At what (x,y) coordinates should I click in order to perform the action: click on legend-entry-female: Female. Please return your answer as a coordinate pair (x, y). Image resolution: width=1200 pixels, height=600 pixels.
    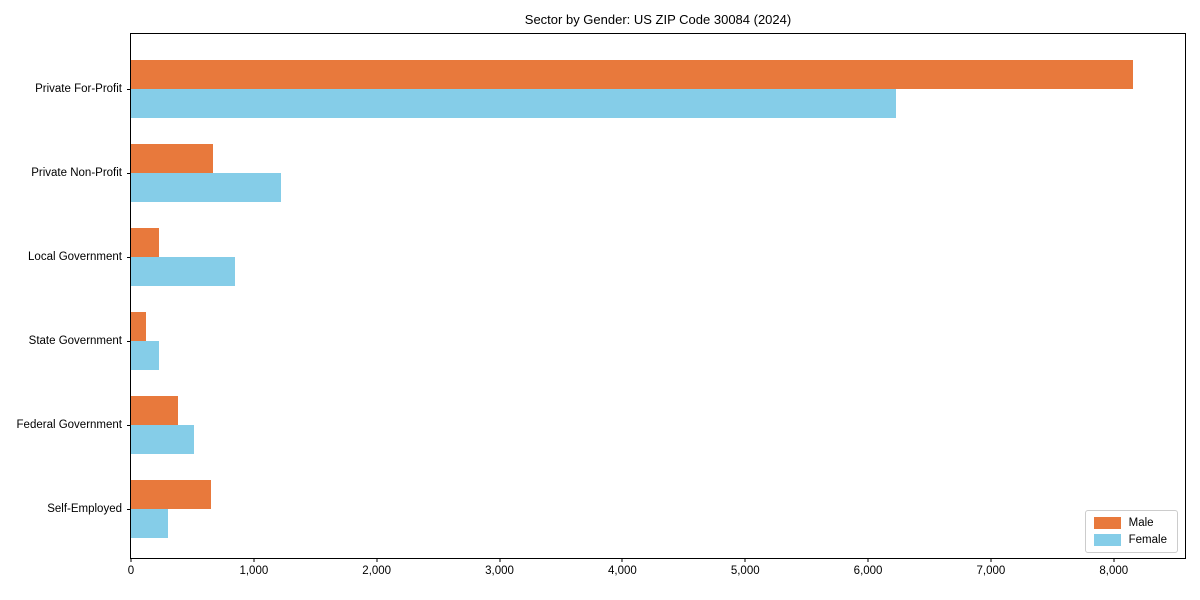
    Looking at the image, I should click on (1130, 540).